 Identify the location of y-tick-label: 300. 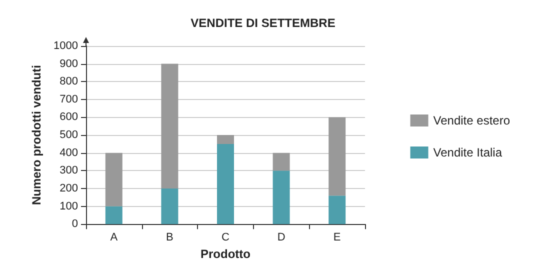
(69, 170).